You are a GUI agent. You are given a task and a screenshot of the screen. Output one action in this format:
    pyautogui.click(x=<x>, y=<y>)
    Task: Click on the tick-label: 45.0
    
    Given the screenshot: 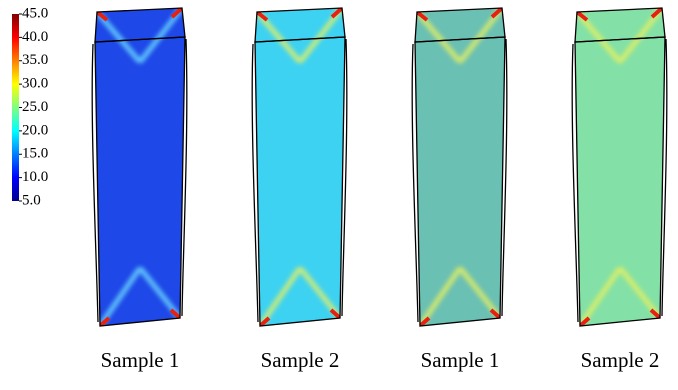 What is the action you would take?
    pyautogui.click(x=35, y=13)
    